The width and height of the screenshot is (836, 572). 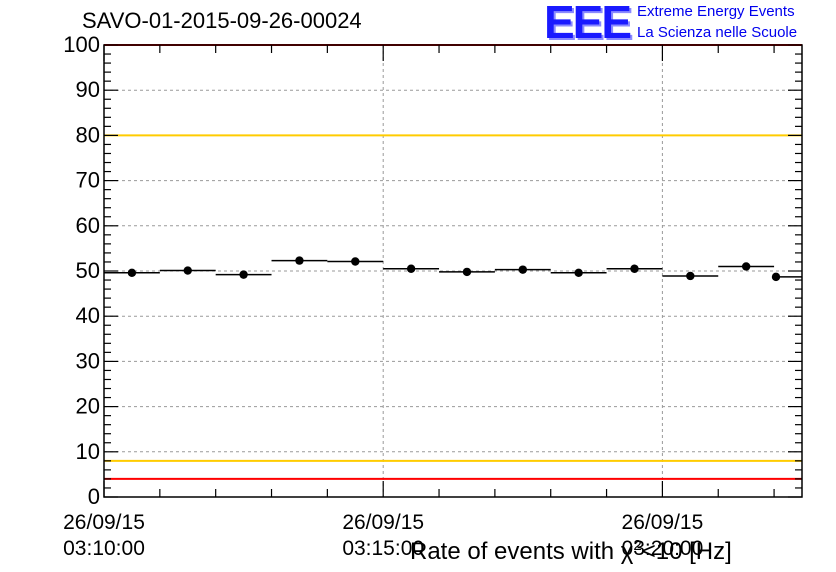 I want to click on x-axis-title-main: Rate of events with χ, so click(x=522, y=551).